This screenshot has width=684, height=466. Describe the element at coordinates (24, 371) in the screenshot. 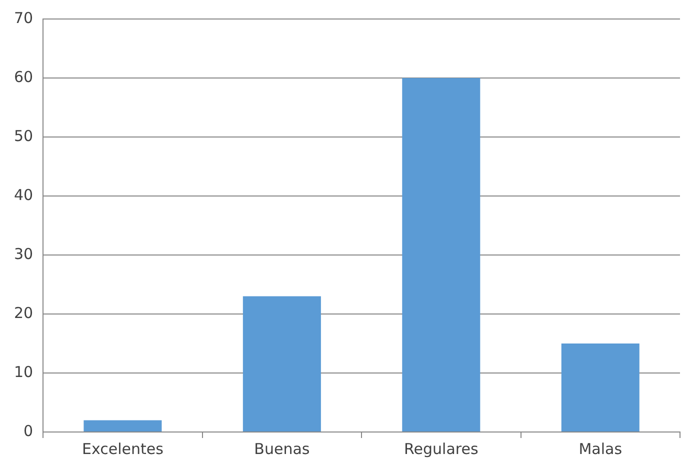

I see `y-tick-label: 10` at that location.